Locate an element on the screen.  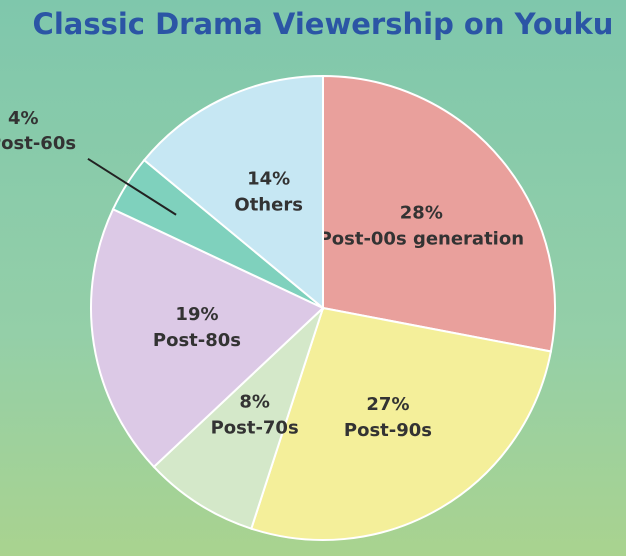
category-label: Post-80s is located at coordinates (197, 340).